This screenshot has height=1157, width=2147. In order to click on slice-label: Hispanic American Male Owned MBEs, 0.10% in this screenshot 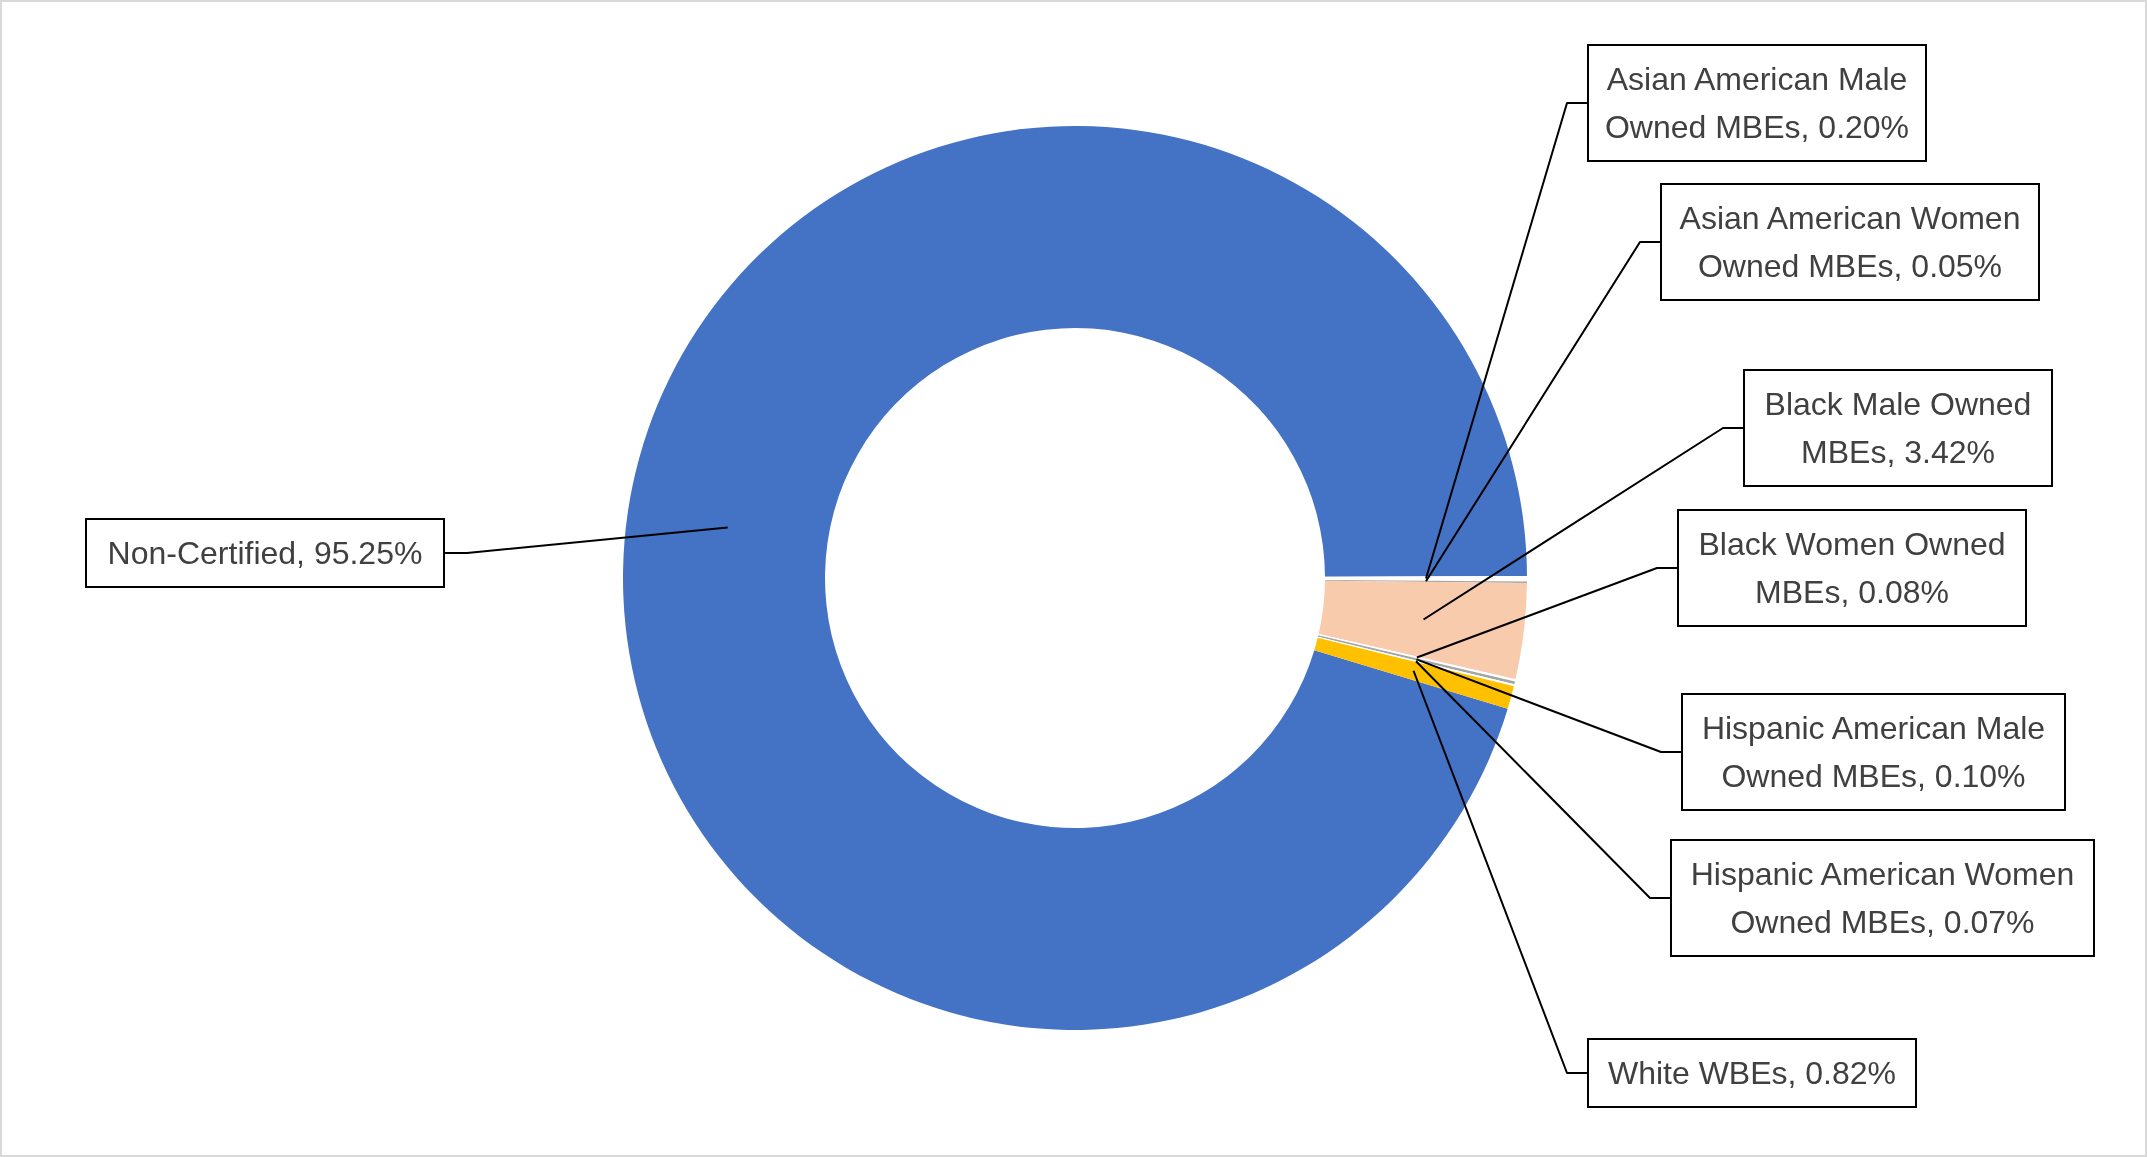, I will do `click(1873, 752)`.